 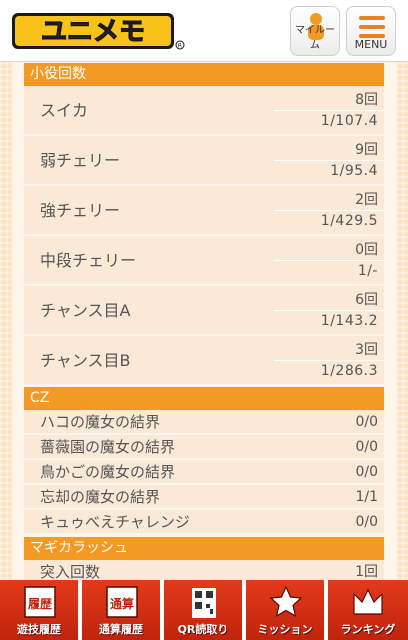 I want to click on cz-row: キュゥべえチャレンジ 0/0, so click(x=204, y=522).